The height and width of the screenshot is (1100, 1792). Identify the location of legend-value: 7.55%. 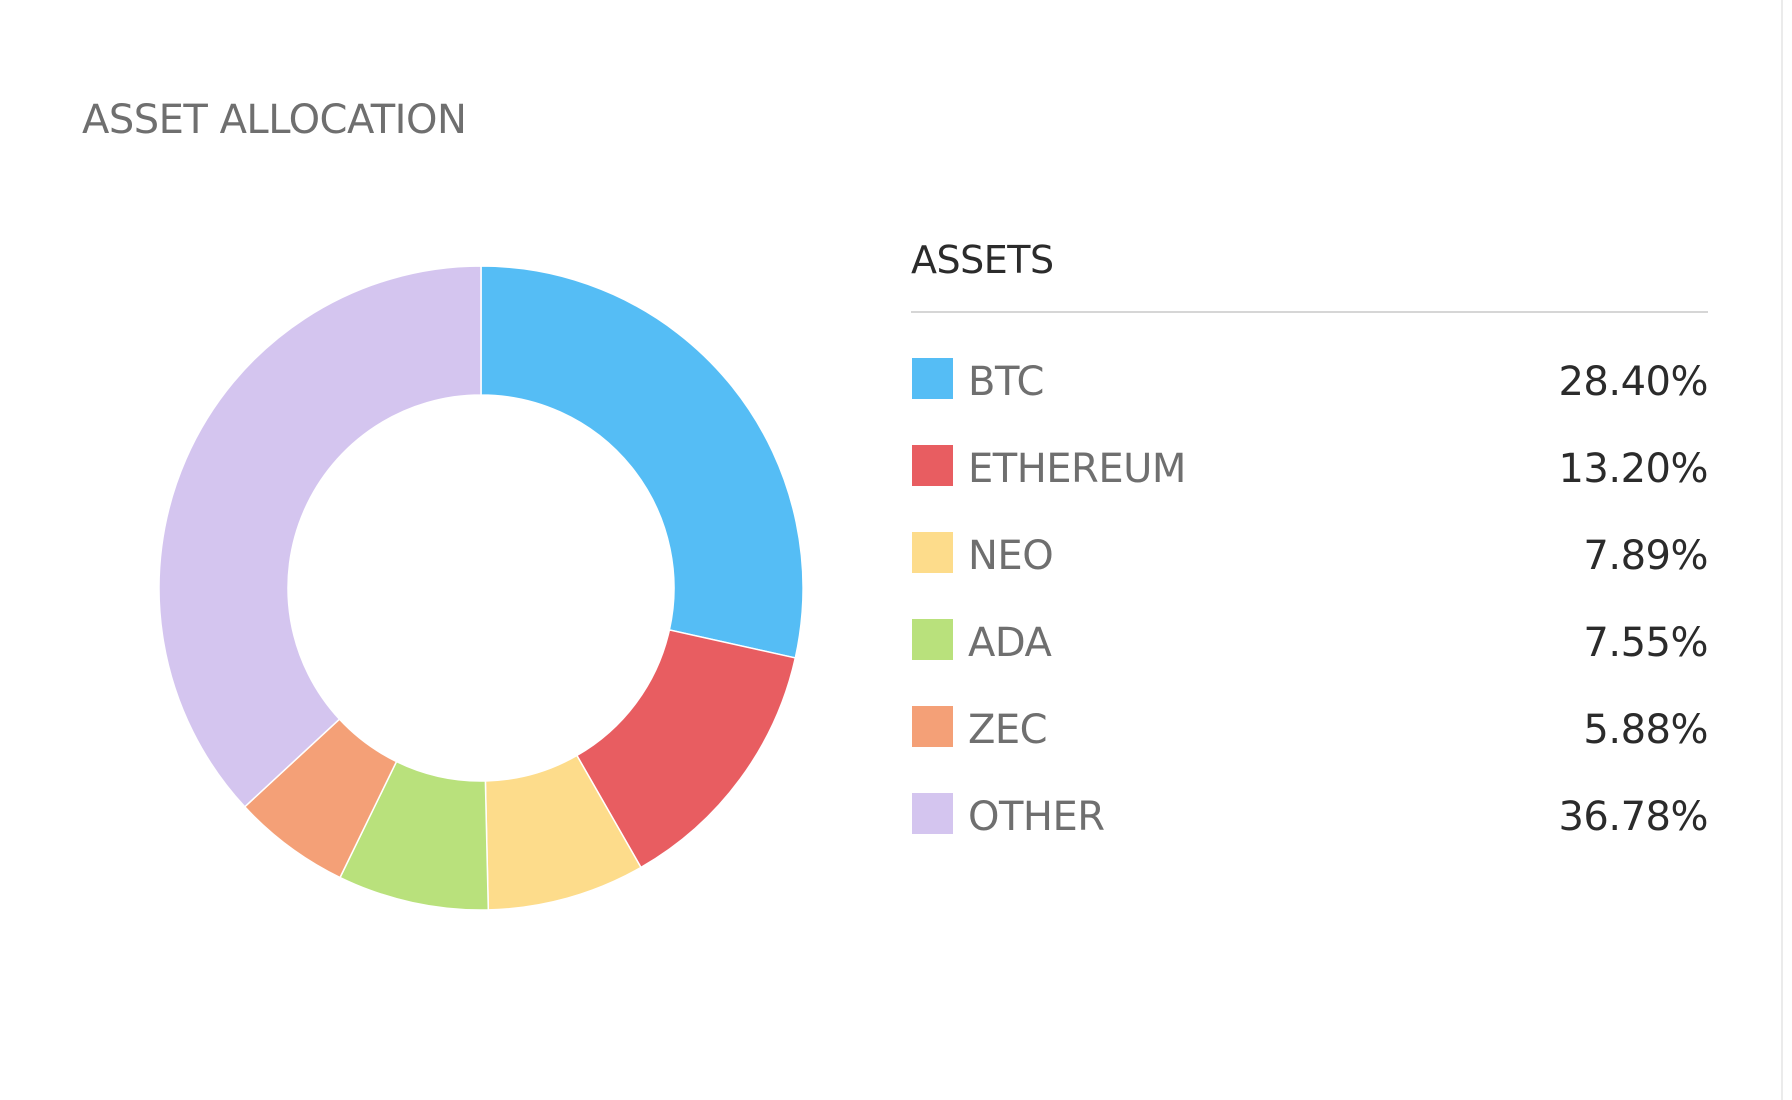
(1645, 643).